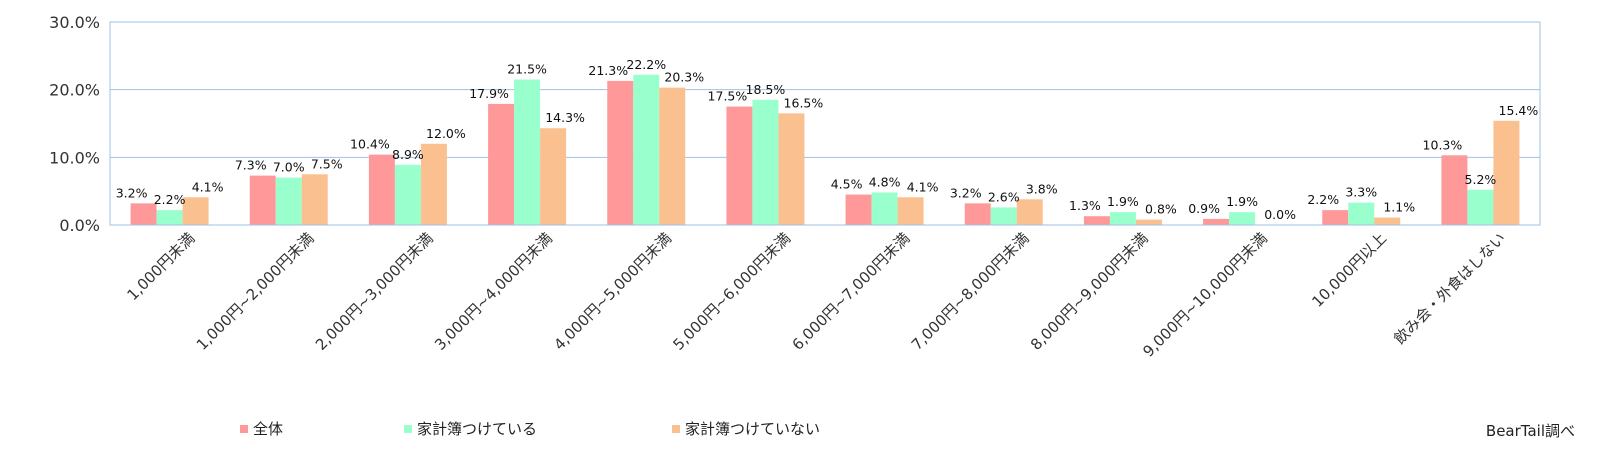  Describe the element at coordinates (1530, 431) in the screenshot. I see `source-note: BearTail調べ` at that location.